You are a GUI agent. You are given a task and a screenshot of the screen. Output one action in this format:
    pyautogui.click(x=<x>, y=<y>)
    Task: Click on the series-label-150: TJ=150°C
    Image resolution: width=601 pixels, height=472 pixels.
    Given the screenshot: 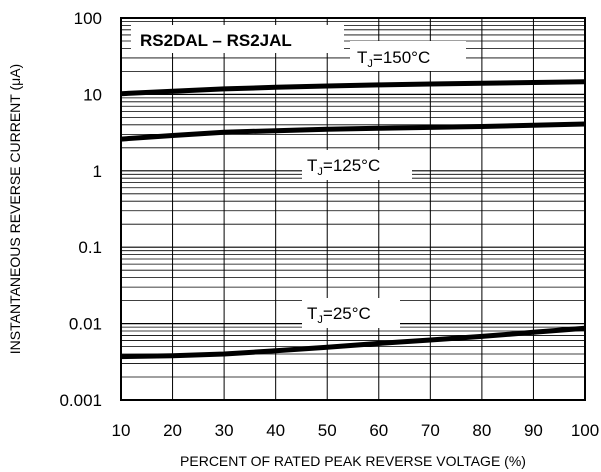 What is the action you would take?
    pyautogui.click(x=408, y=56)
    